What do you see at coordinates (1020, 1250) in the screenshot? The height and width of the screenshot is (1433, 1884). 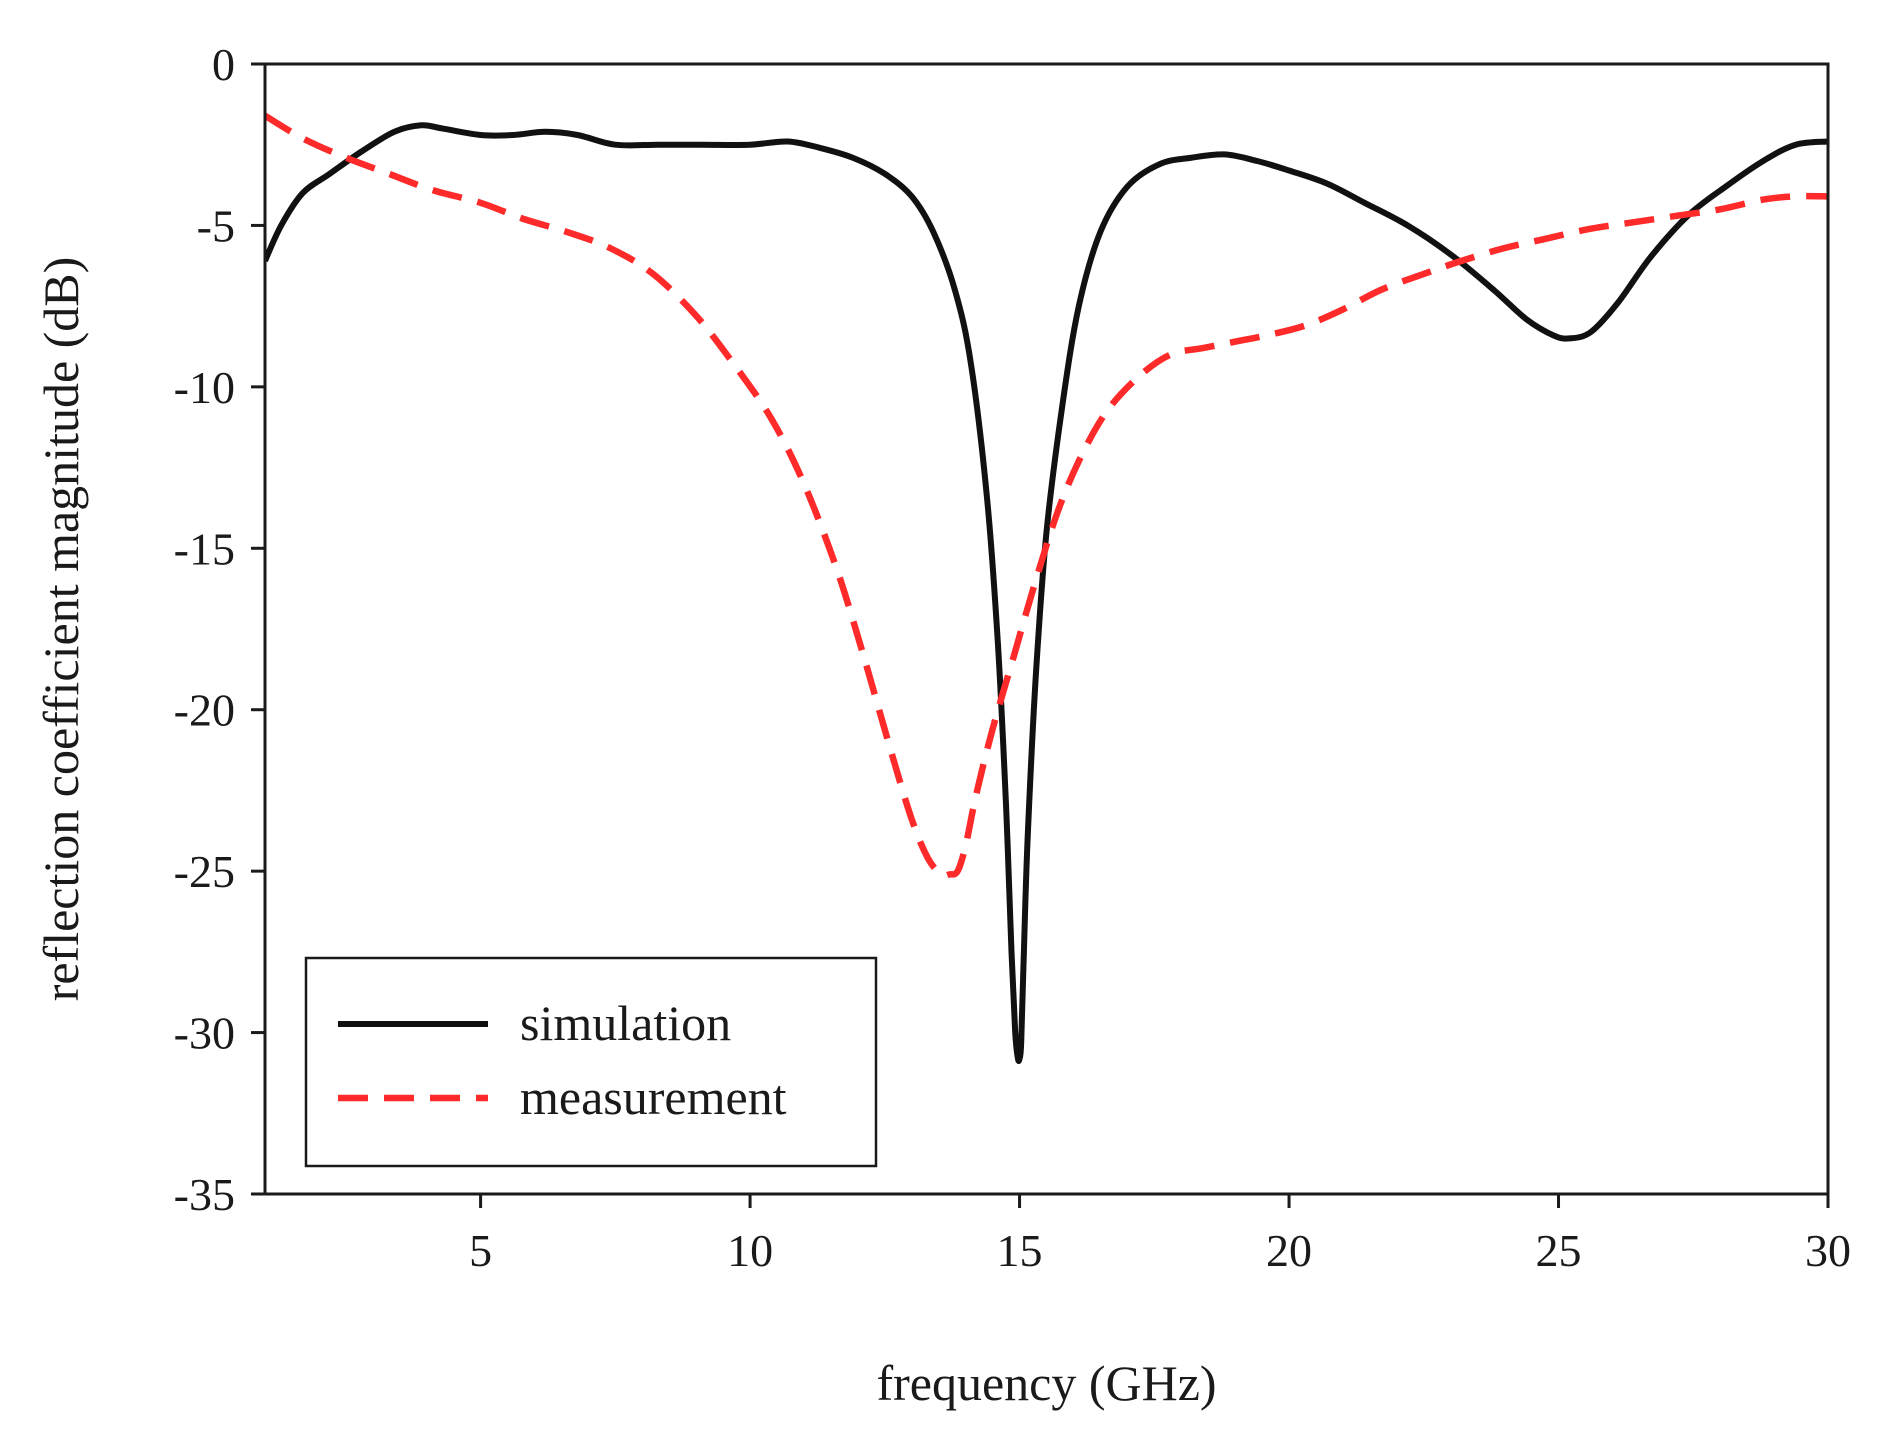 I see `x-tick-label: 15` at bounding box center [1020, 1250].